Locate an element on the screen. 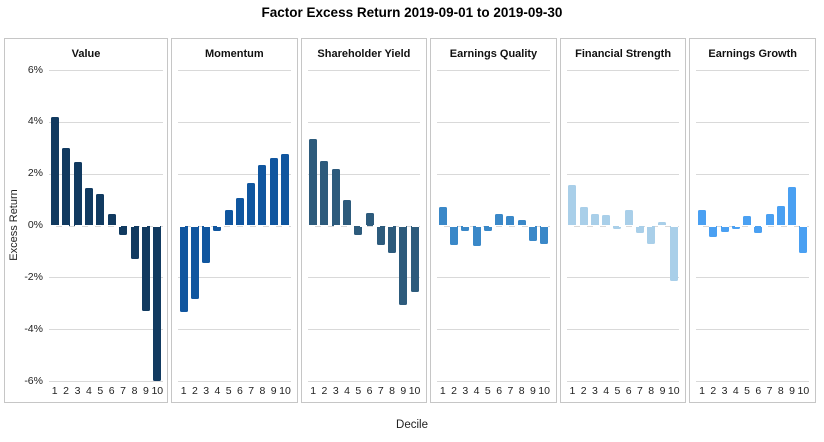  panel-title: Financial Strength is located at coordinates (623, 54).